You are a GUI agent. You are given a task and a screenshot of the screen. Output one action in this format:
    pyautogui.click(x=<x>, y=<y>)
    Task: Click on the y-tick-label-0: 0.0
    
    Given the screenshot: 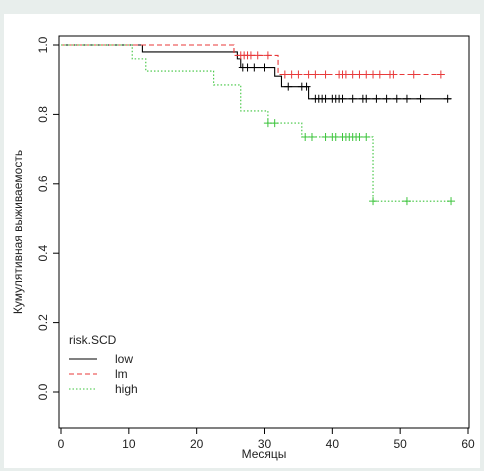 What is the action you would take?
    pyautogui.click(x=43, y=391)
    